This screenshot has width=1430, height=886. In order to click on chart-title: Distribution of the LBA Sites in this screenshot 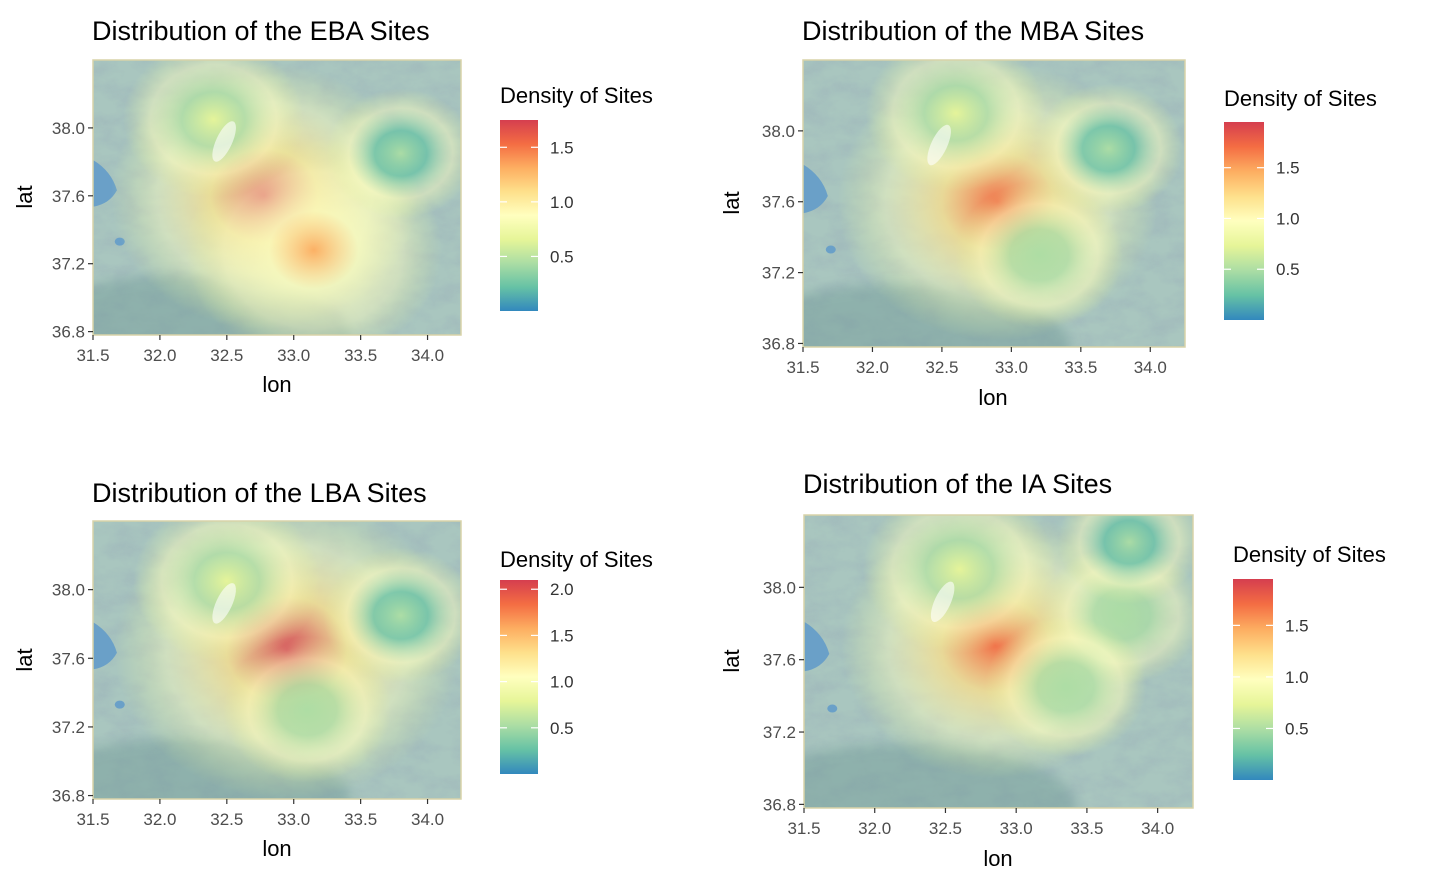, I will do `click(259, 493)`.